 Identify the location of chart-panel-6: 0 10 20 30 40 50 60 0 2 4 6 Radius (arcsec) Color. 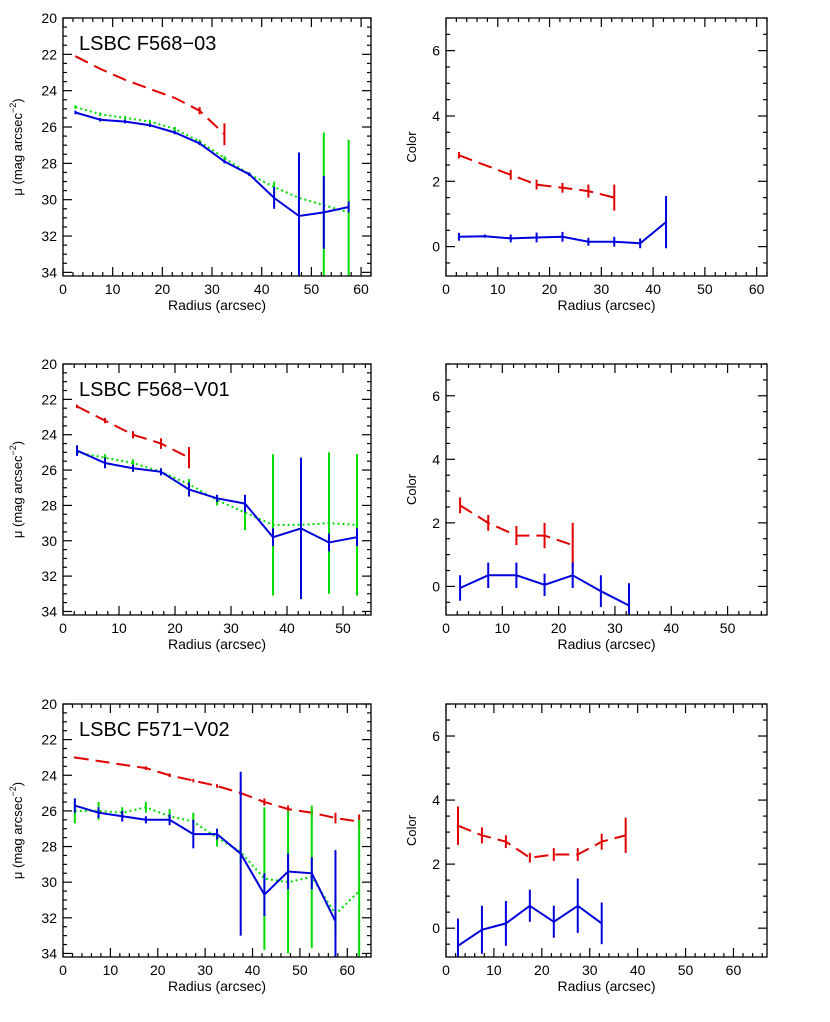
(586, 848).